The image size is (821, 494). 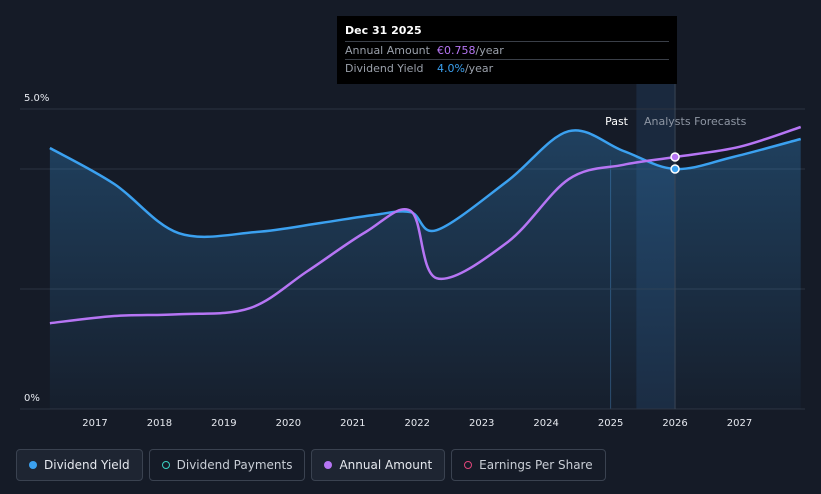 What do you see at coordinates (383, 30) in the screenshot?
I see `tooltip-date: Dec 31 2025` at bounding box center [383, 30].